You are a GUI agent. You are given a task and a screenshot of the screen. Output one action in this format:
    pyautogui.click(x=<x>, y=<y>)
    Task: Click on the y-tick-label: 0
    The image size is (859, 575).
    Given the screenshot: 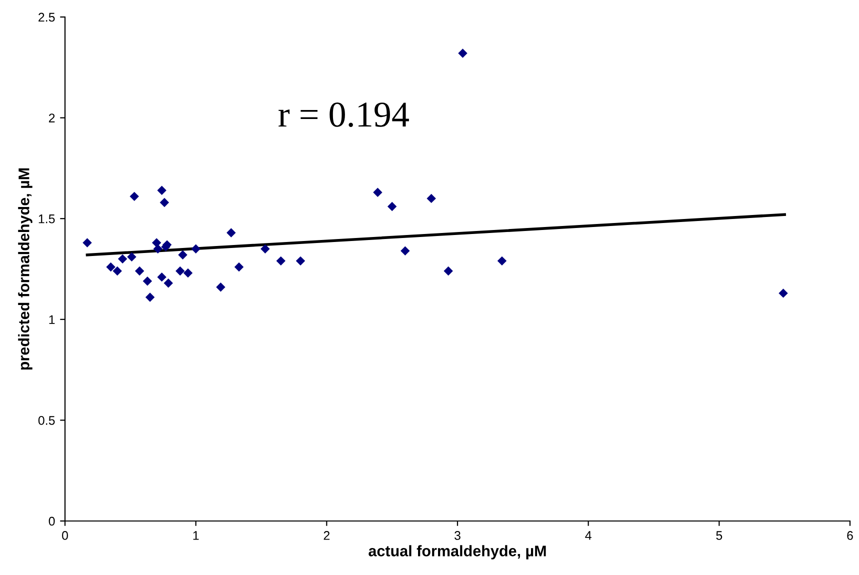 What is the action you would take?
    pyautogui.click(x=51, y=521)
    